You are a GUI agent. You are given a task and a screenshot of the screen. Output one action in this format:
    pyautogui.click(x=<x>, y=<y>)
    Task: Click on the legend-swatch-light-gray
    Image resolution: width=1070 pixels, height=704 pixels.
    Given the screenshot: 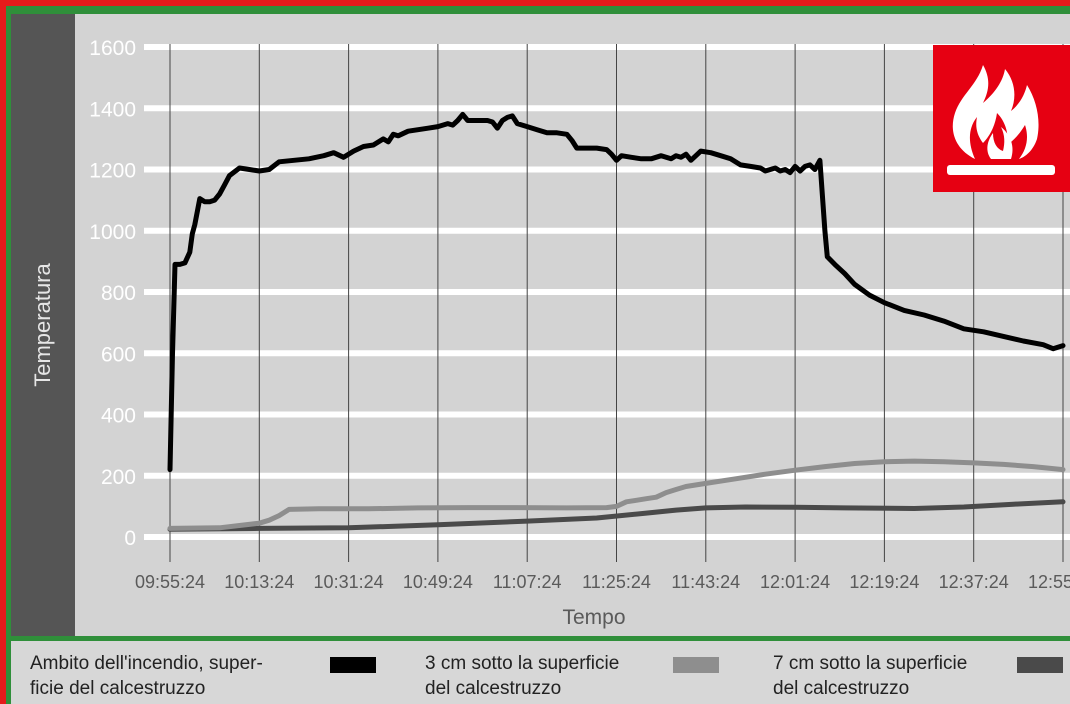 What is the action you would take?
    pyautogui.click(x=696, y=665)
    